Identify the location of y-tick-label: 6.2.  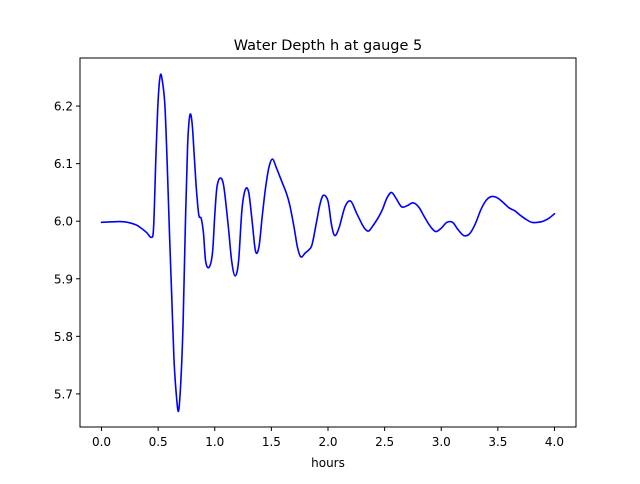
(63, 107).